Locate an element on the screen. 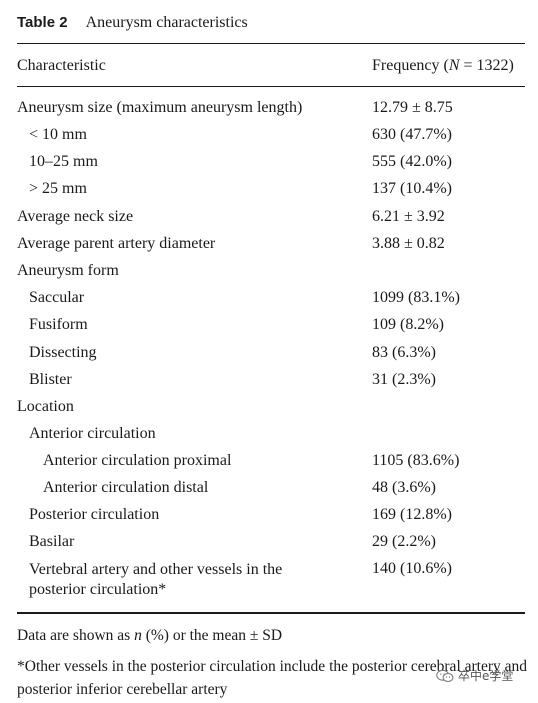 The width and height of the screenshot is (538, 703). row-value: 137 (10.4%) is located at coordinates (412, 188).